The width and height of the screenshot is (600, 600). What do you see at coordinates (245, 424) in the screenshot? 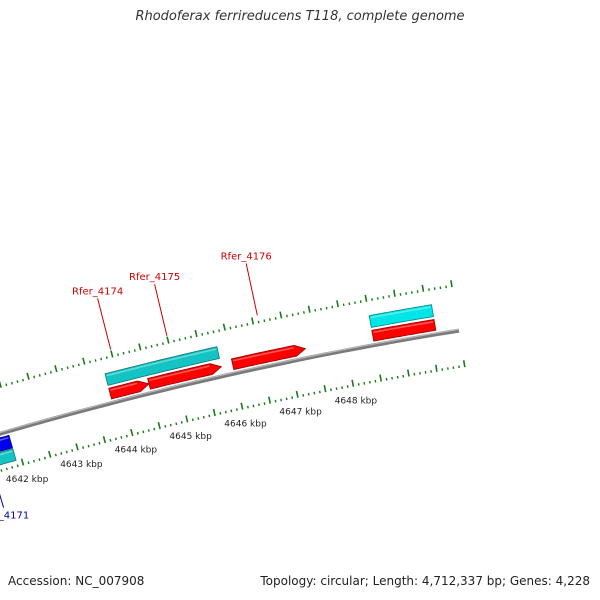
I see `scale-label: 4646 kbp` at bounding box center [245, 424].